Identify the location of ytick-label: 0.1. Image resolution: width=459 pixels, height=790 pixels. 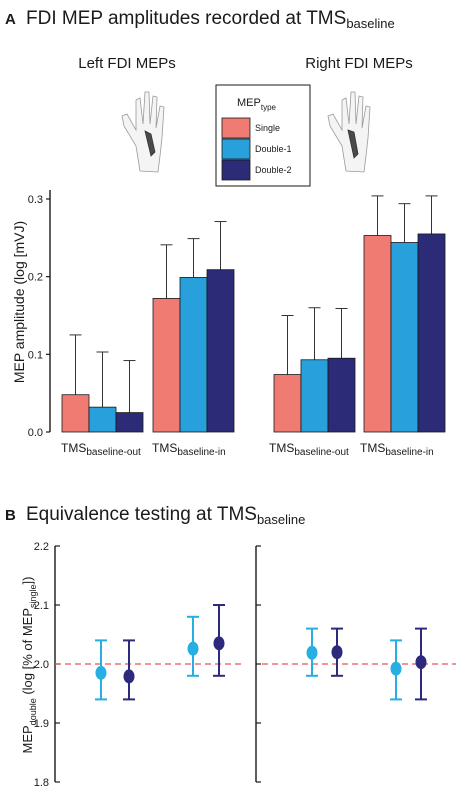
(35, 355).